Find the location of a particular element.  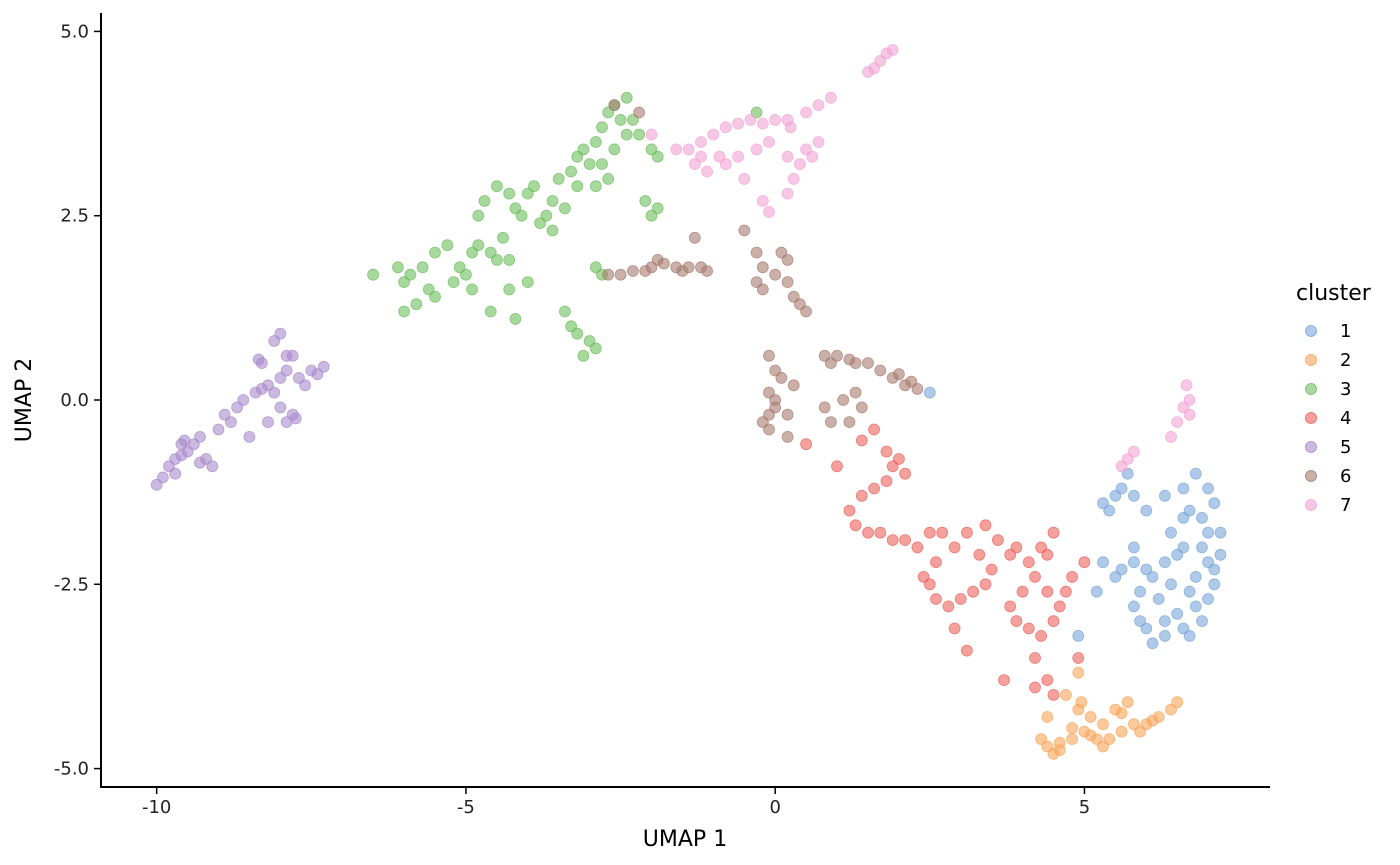

y-tick-label: 2.5 is located at coordinates (74, 216).